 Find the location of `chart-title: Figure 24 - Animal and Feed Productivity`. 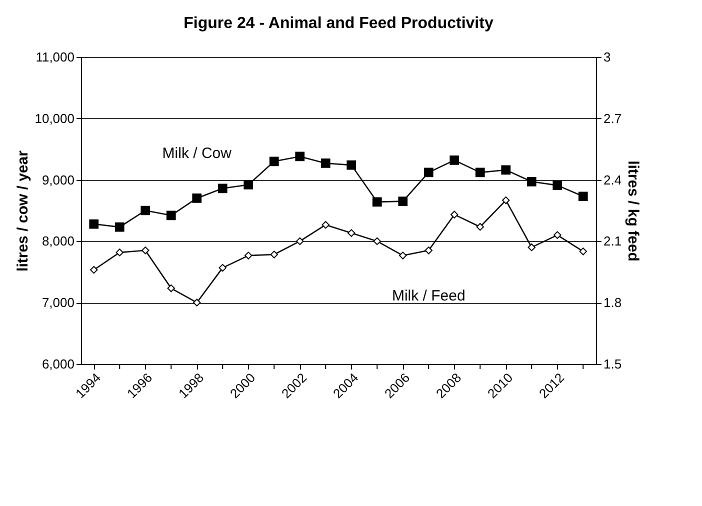

chart-title: Figure 24 - Animal and Feed Productivity is located at coordinates (339, 23).